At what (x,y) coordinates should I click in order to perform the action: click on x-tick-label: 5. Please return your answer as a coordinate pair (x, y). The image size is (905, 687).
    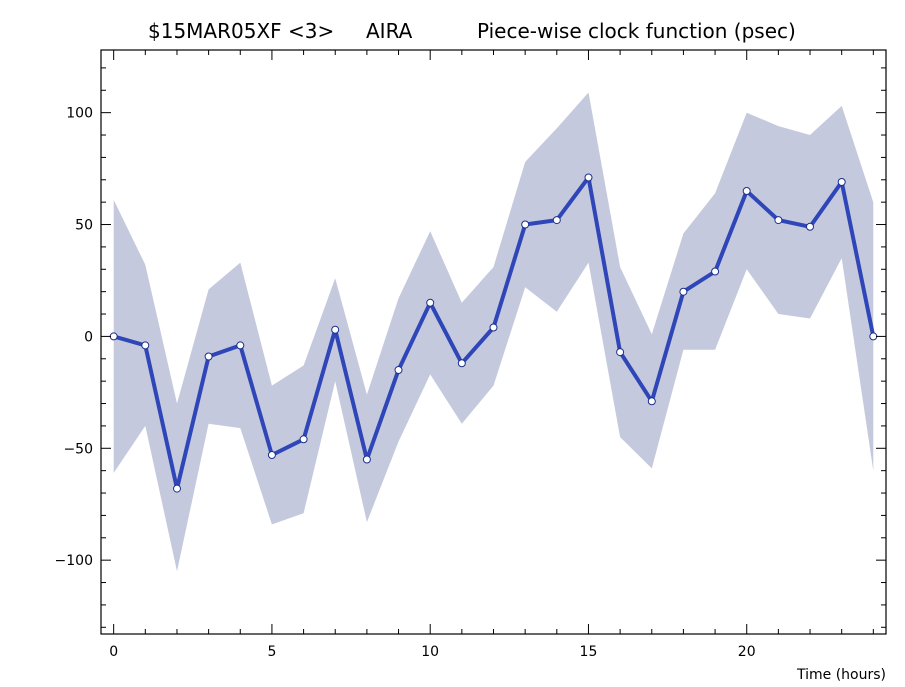
    Looking at the image, I should click on (271, 652).